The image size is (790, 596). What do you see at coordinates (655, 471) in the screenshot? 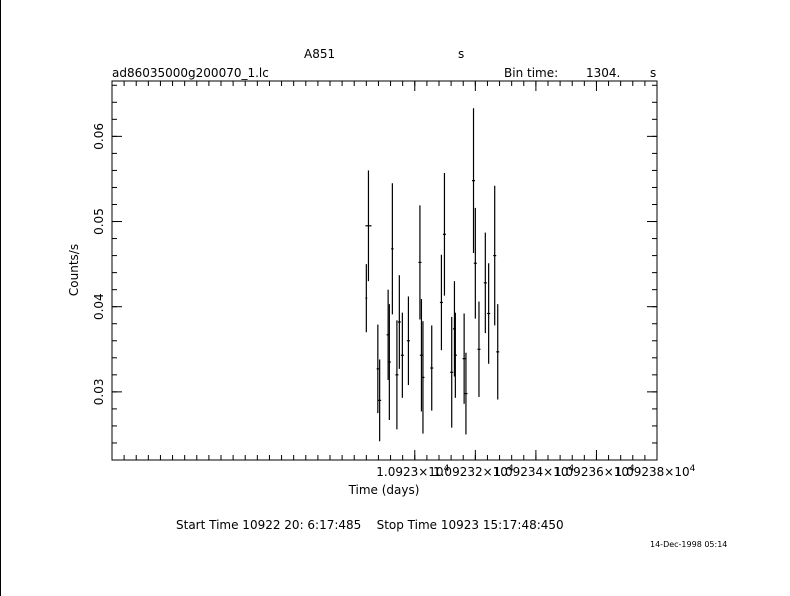
I see `x-tick-label: 1.09238×104` at bounding box center [655, 471].